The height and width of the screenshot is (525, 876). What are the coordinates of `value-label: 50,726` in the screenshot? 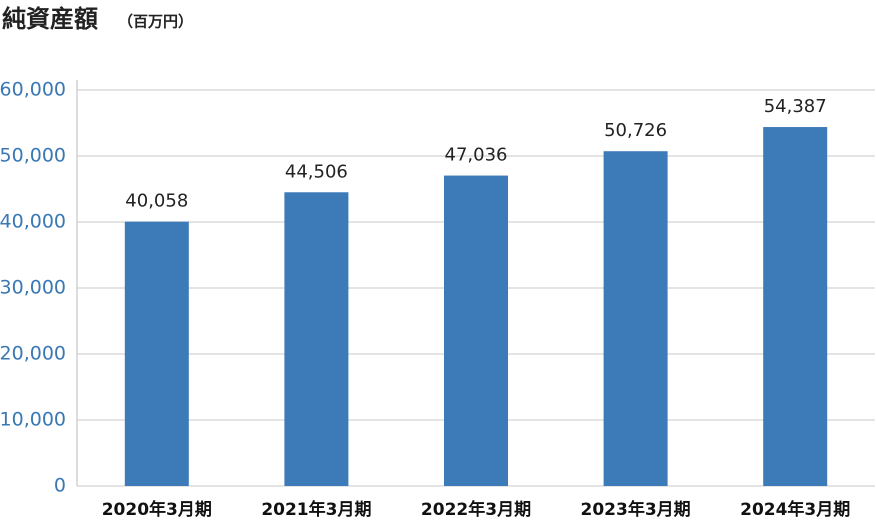 It's located at (635, 130).